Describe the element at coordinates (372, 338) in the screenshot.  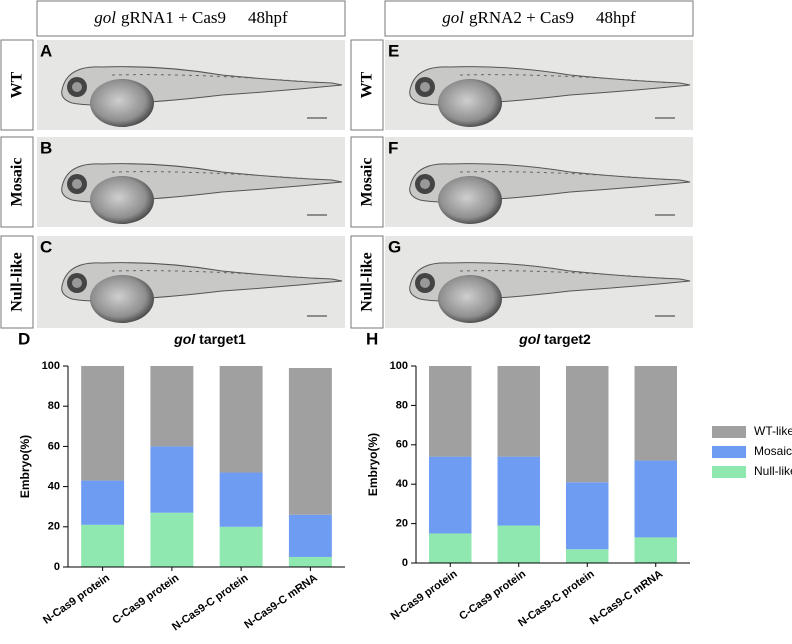
I see `panel-letter: H` at that location.